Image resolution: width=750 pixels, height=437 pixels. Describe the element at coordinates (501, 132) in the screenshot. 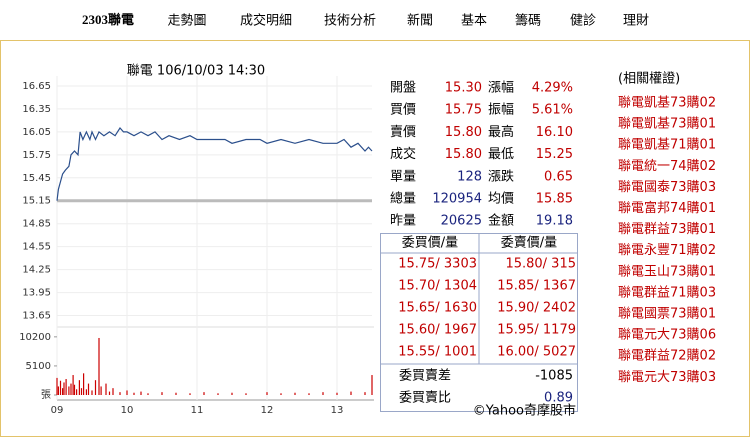

I see `quote-label: 最高` at that location.